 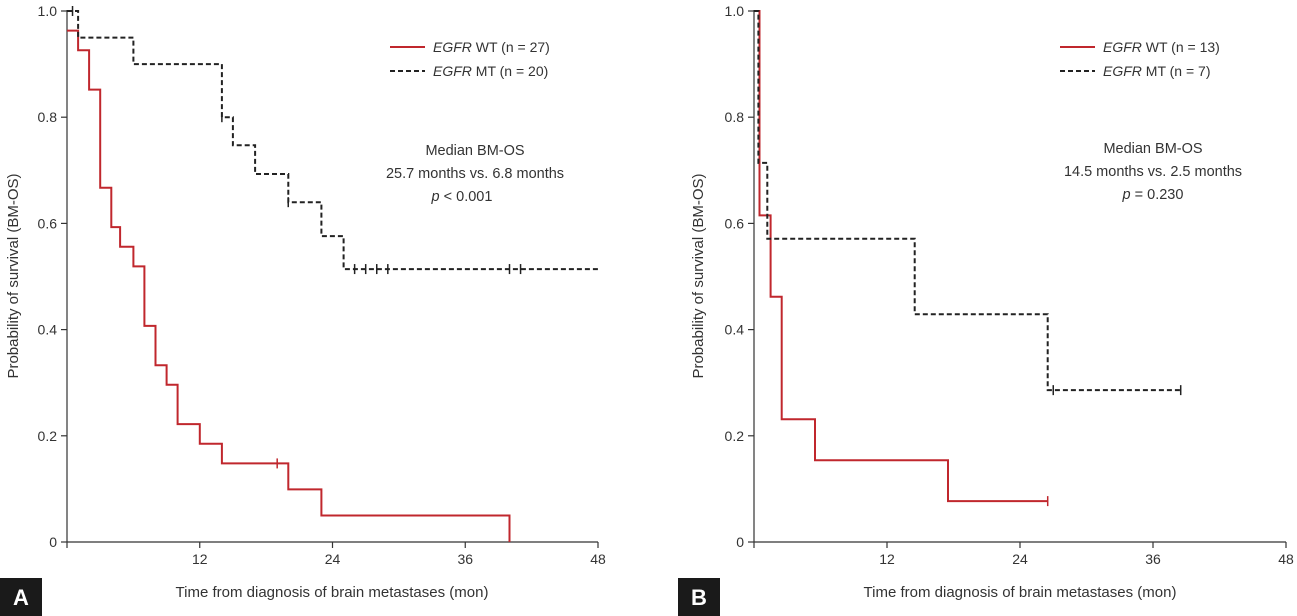 I want to click on panel-a-ytick-label: 0.6, so click(x=48, y=223).